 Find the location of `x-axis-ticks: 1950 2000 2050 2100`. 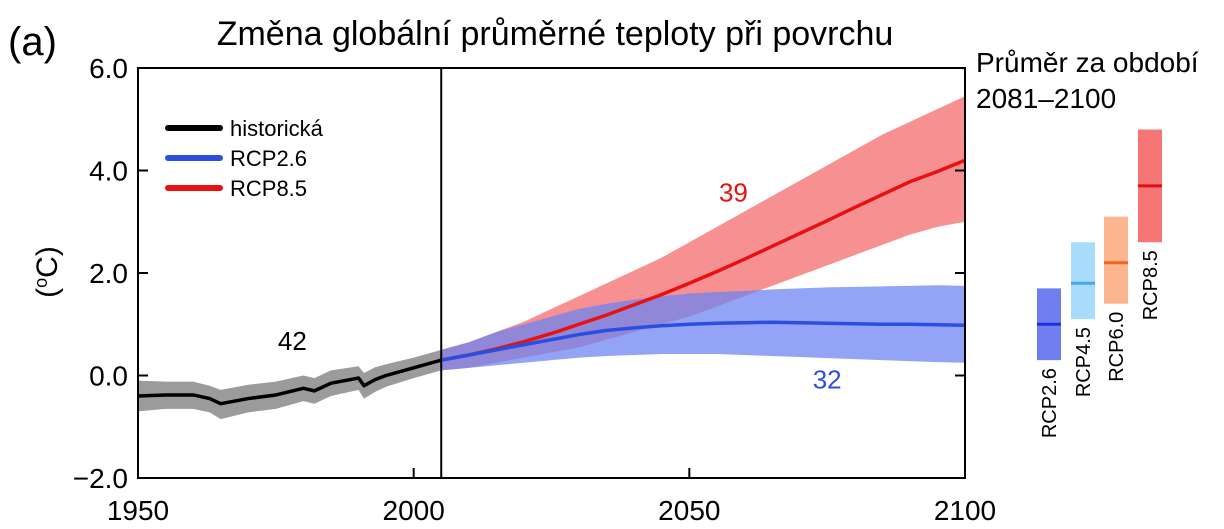

x-axis-ticks: 1950 2000 2050 2100 is located at coordinates (551, 497).